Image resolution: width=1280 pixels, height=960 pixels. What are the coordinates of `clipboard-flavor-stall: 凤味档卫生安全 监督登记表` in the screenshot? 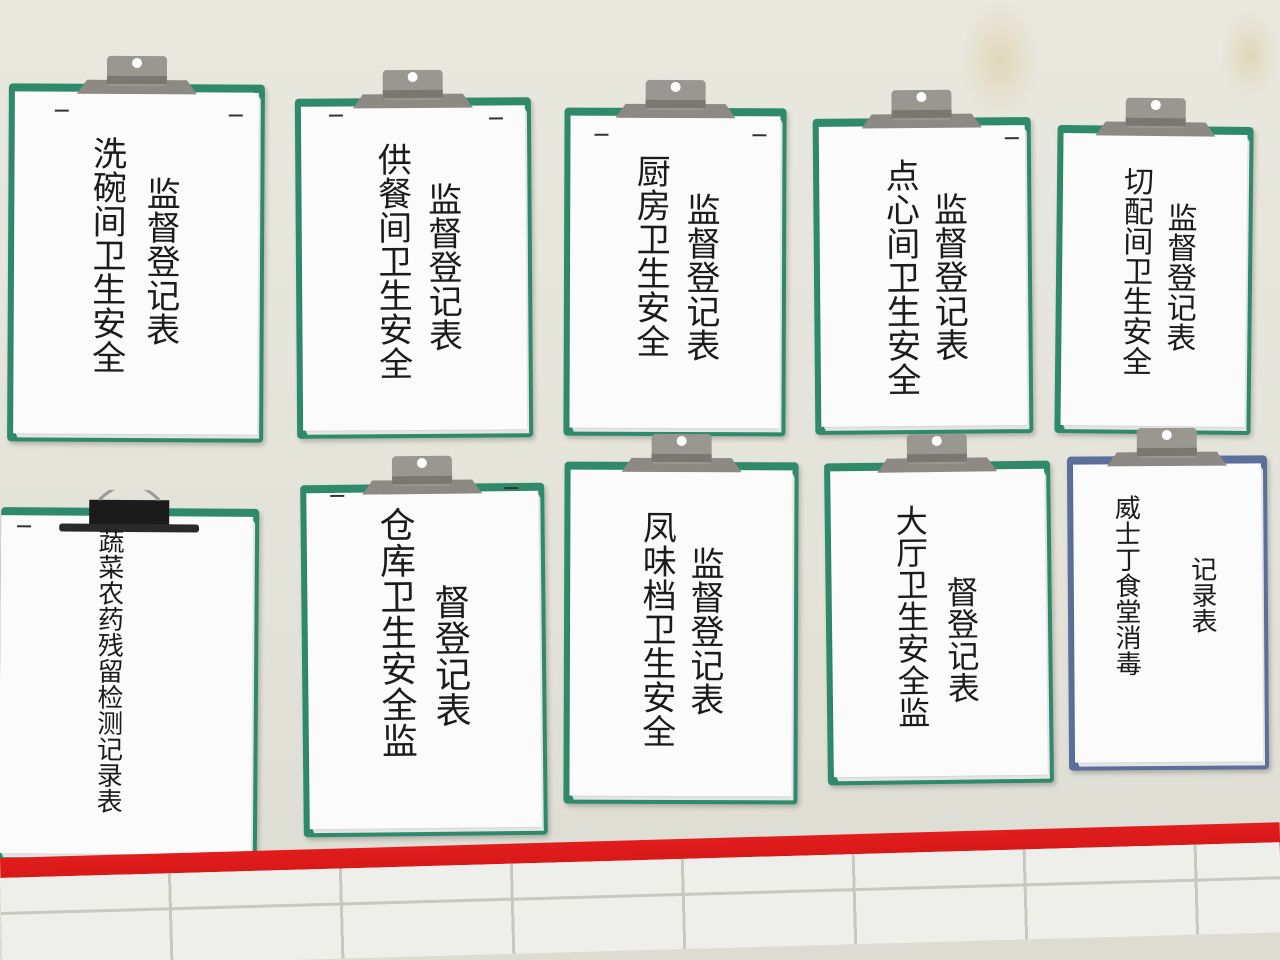 It's located at (681, 619).